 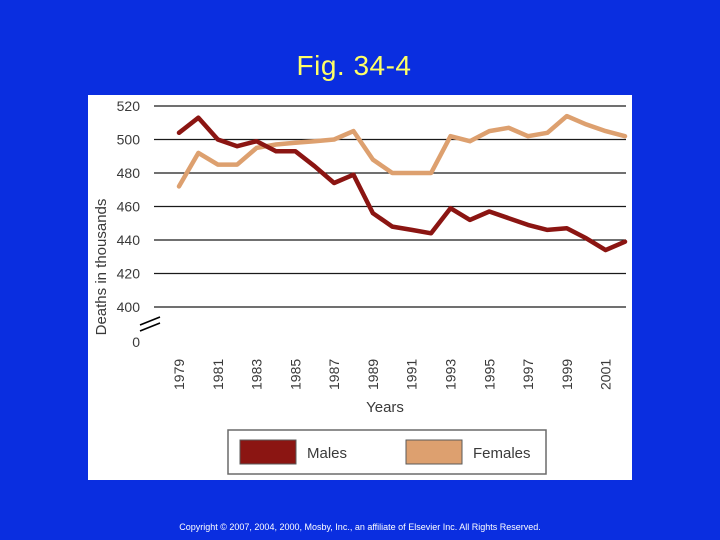 I want to click on axis-break, so click(x=150, y=324).